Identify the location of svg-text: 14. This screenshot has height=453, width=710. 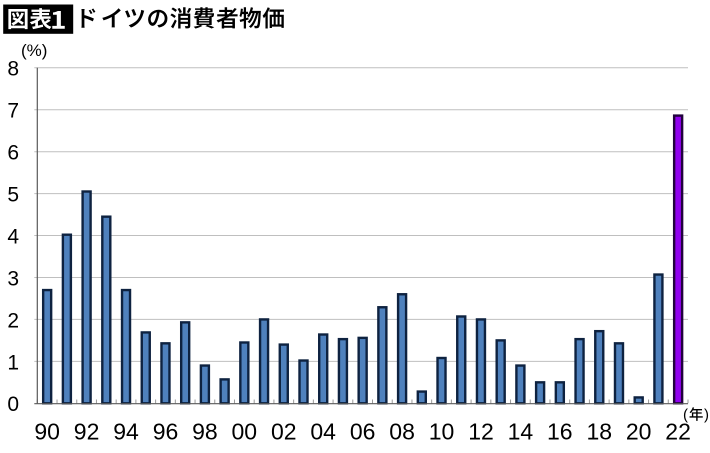
(521, 432).